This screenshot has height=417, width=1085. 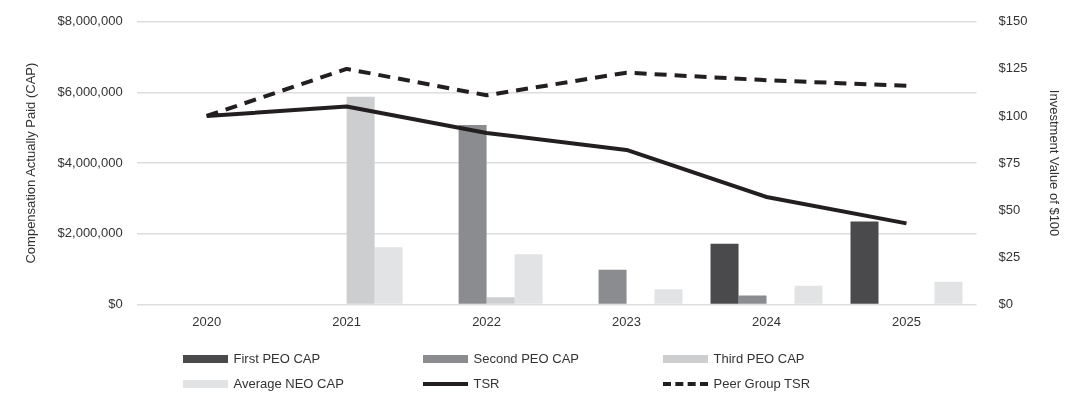 I want to click on y-tick-label: $2,000,000, so click(x=90, y=233).